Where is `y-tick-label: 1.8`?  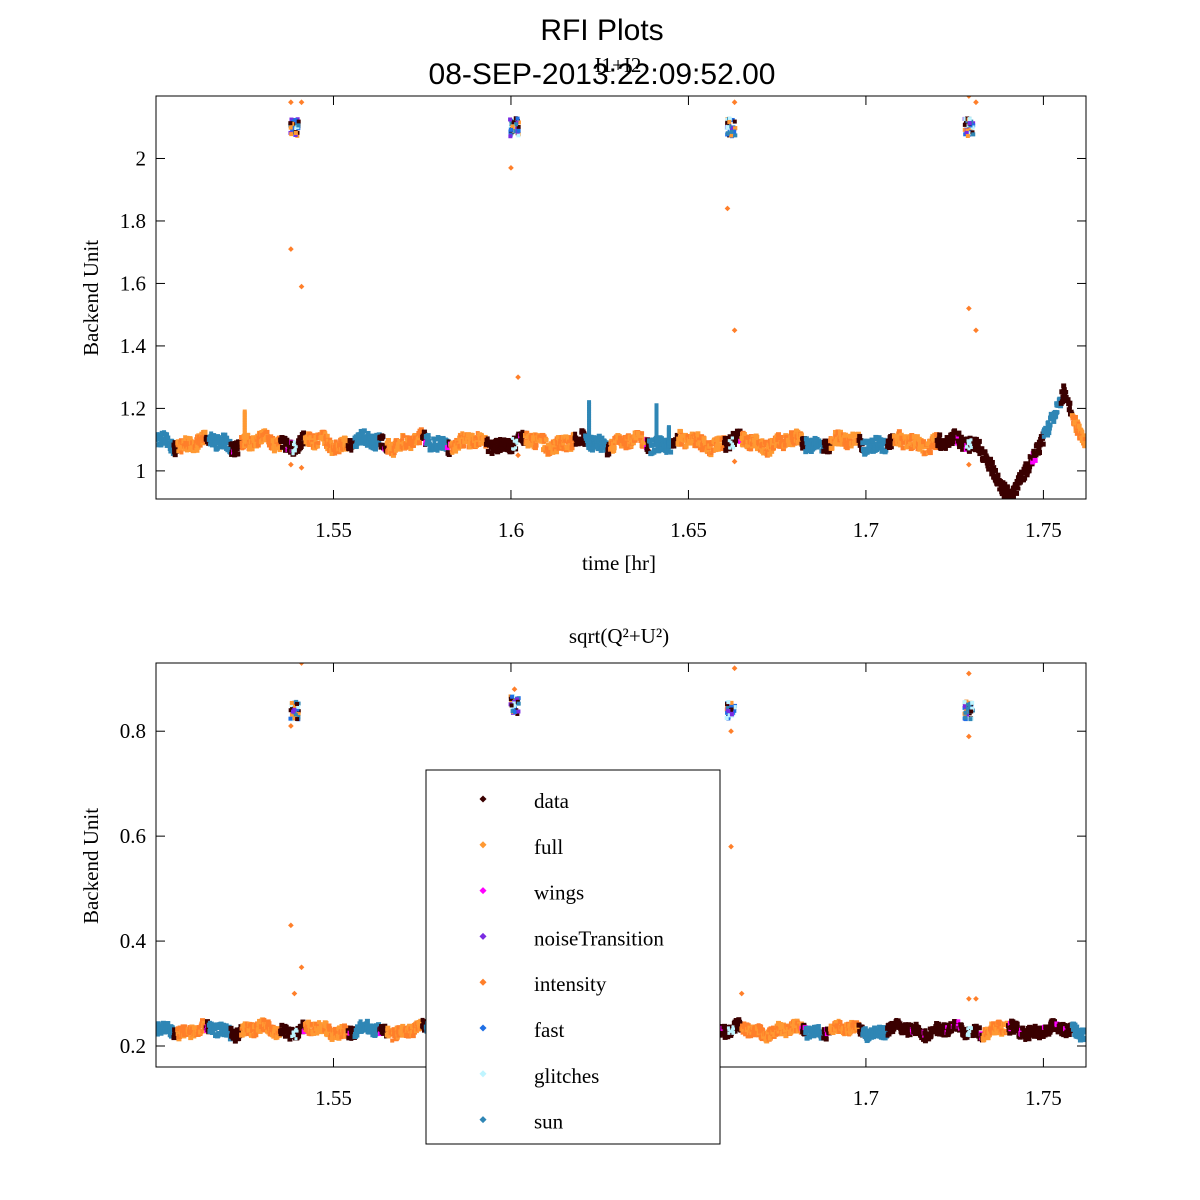 y-tick-label: 1.8 is located at coordinates (133, 221).